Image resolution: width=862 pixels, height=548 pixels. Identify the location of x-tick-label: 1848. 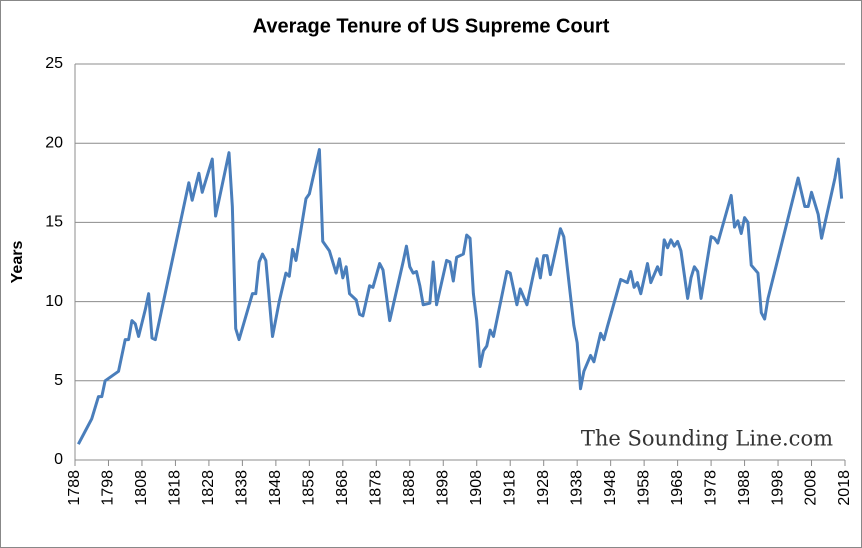
(275, 488).